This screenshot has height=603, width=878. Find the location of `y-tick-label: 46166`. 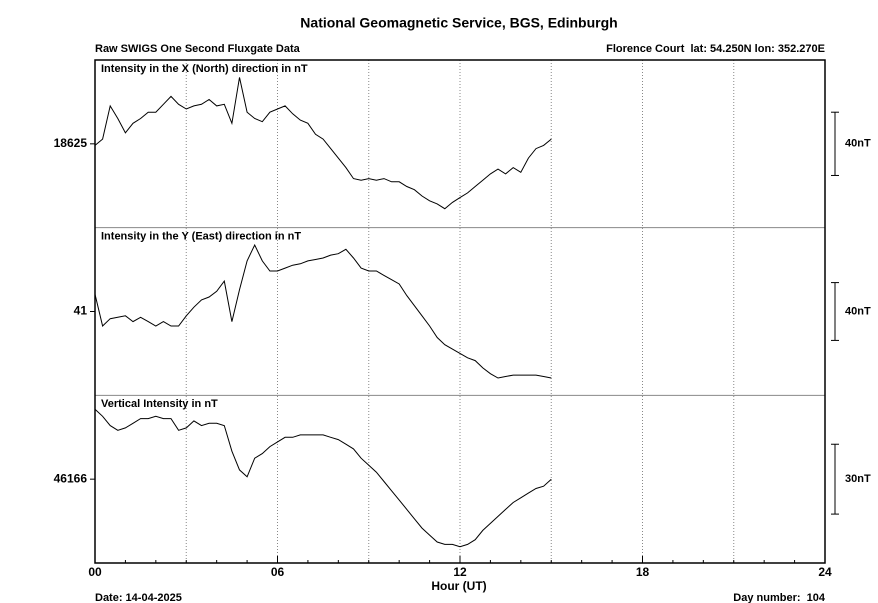

y-tick-label: 46166 is located at coordinates (71, 478).